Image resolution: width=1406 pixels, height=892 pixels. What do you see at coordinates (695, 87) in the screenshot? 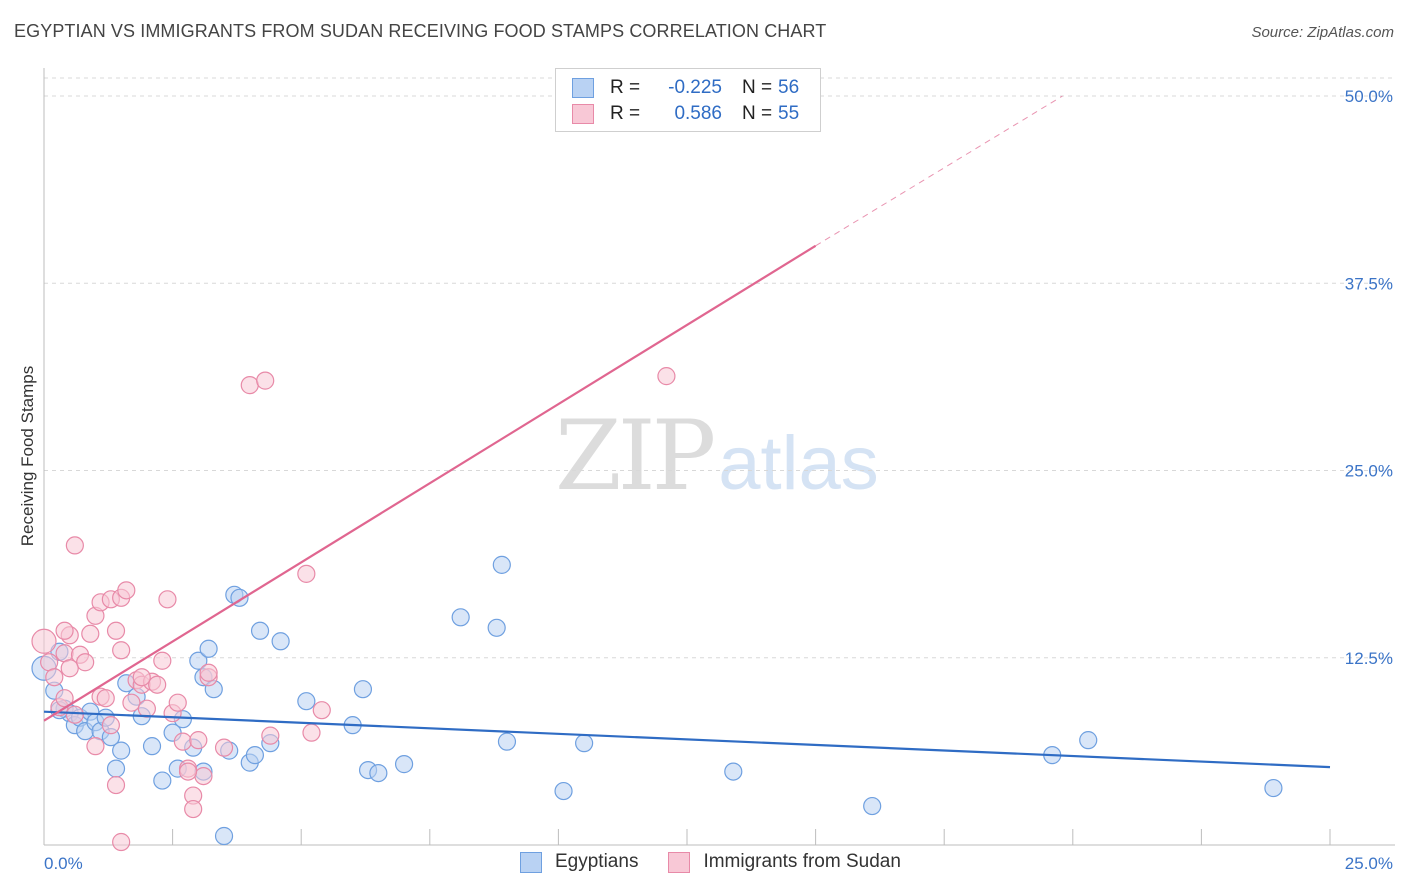
I see `legend-r-value: -0.225` at bounding box center [695, 87].